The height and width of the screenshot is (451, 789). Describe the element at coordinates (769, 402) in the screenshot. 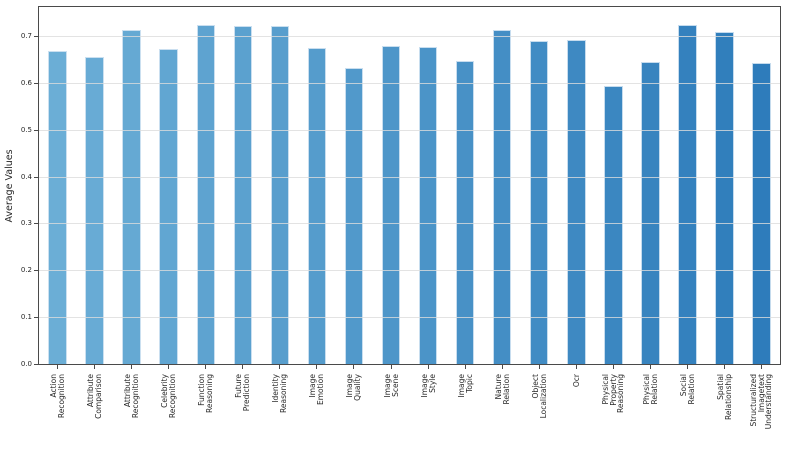

I see `x-tick-label-line: Understanding` at that location.